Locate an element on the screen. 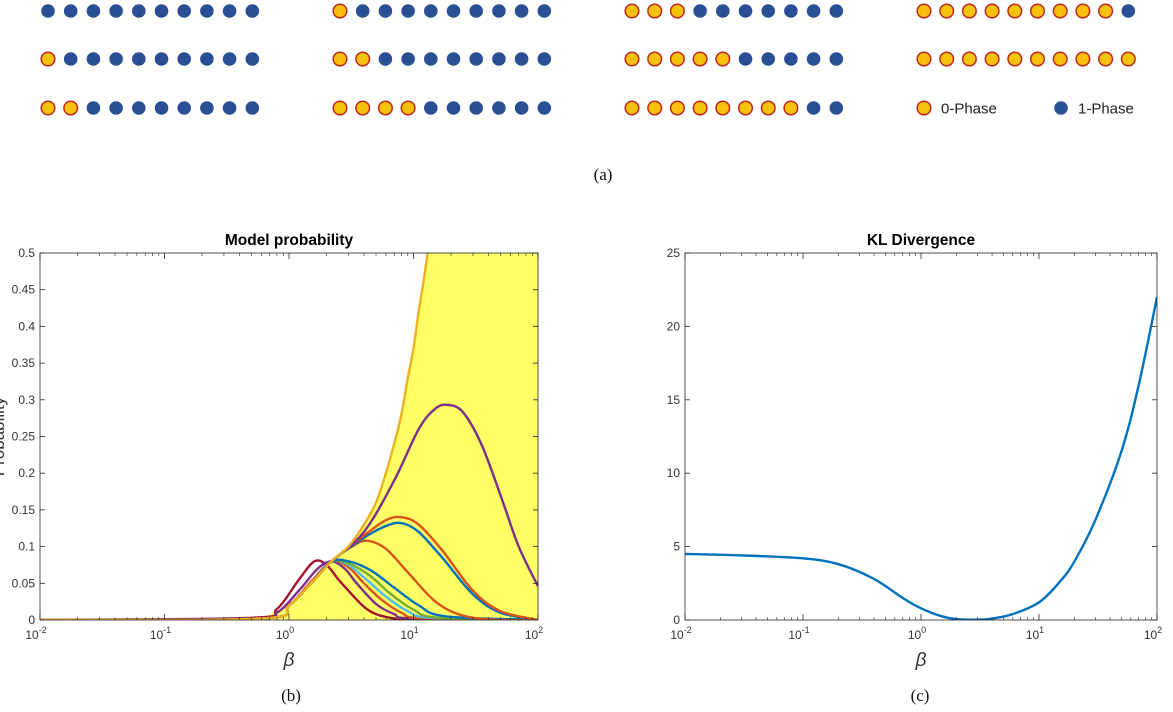  legend-zero-phase-marker is located at coordinates (924, 108).